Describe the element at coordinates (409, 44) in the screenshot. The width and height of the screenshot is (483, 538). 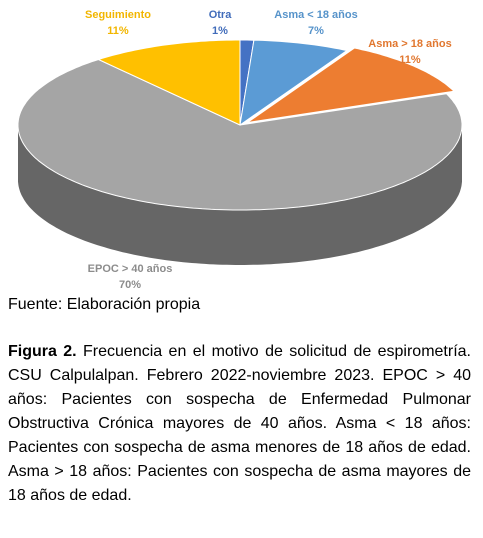
I see `slice-label: Asma > 18 años` at that location.